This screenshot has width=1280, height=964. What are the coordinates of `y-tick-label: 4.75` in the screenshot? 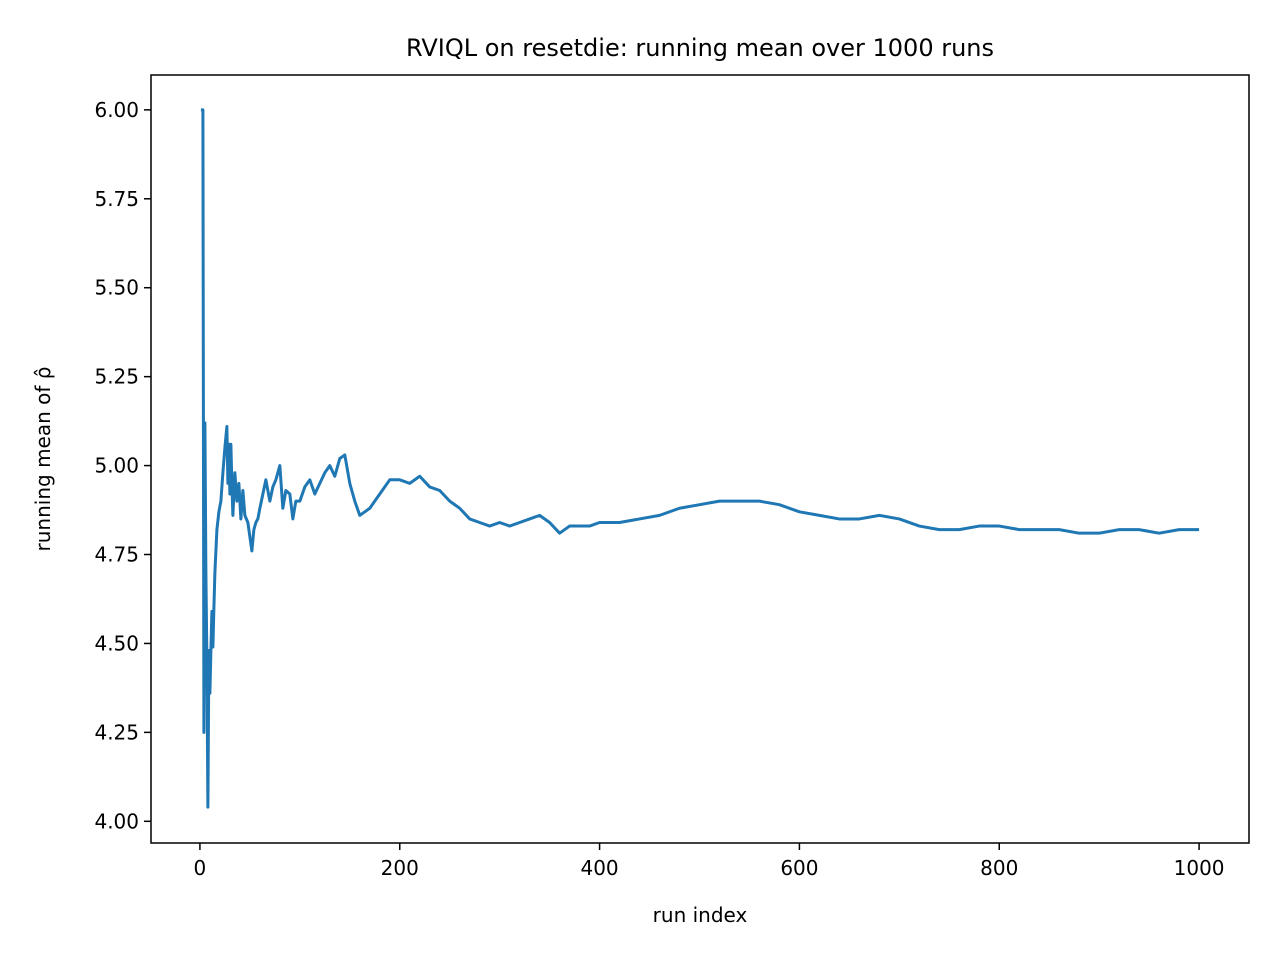 It's located at (116, 555).